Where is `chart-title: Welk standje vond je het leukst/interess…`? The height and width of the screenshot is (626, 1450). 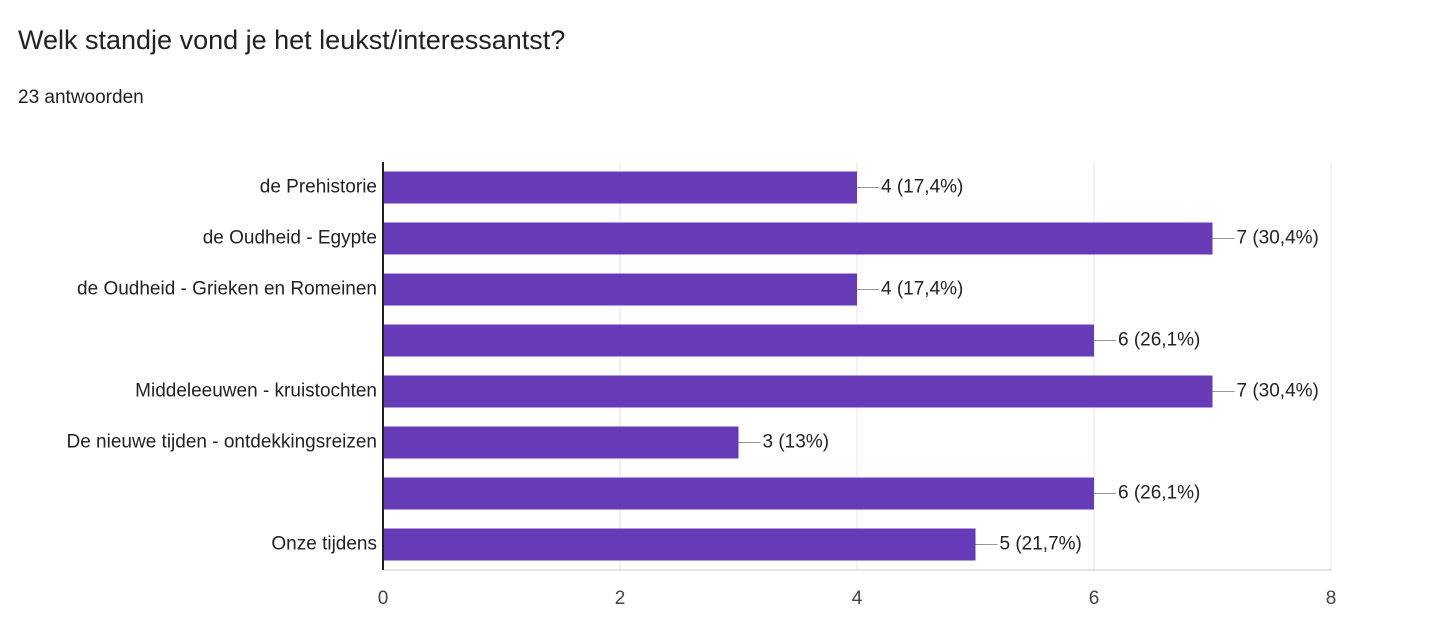 chart-title: Welk standje vond je het leukst/interess… is located at coordinates (291, 40).